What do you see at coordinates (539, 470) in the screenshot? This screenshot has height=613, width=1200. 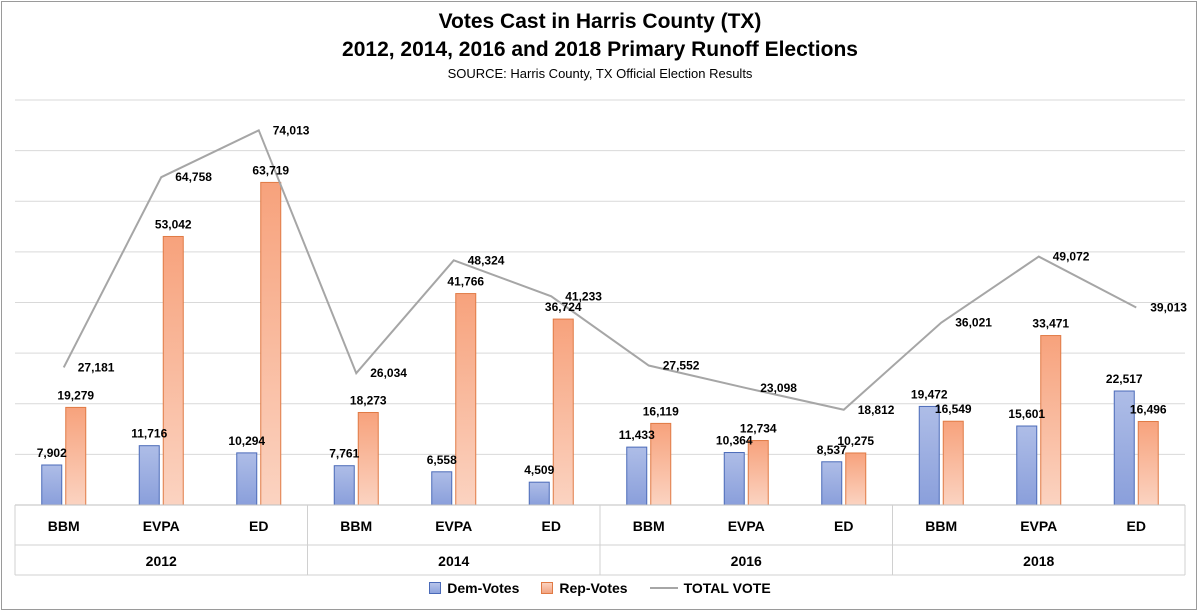 I see `data-label-dem: 4,509` at bounding box center [539, 470].